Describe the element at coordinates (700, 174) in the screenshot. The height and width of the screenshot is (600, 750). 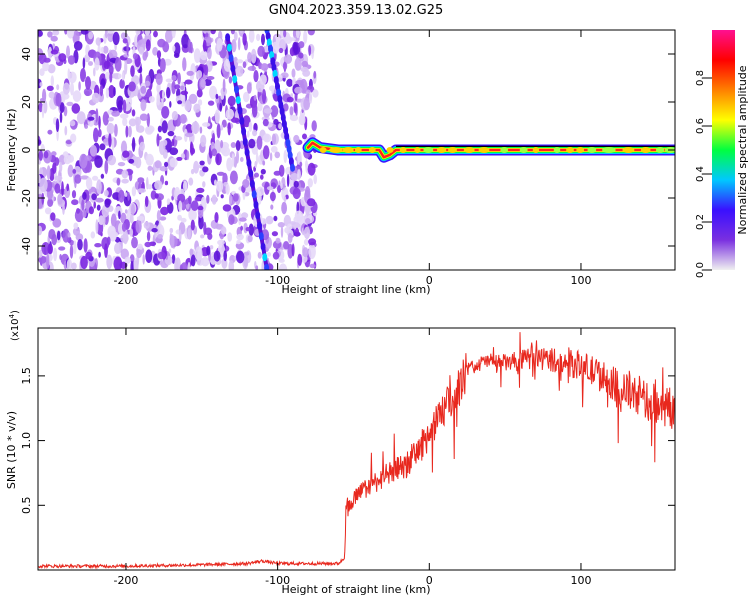
I see `colorbar-tick-label: 0.4` at that location.